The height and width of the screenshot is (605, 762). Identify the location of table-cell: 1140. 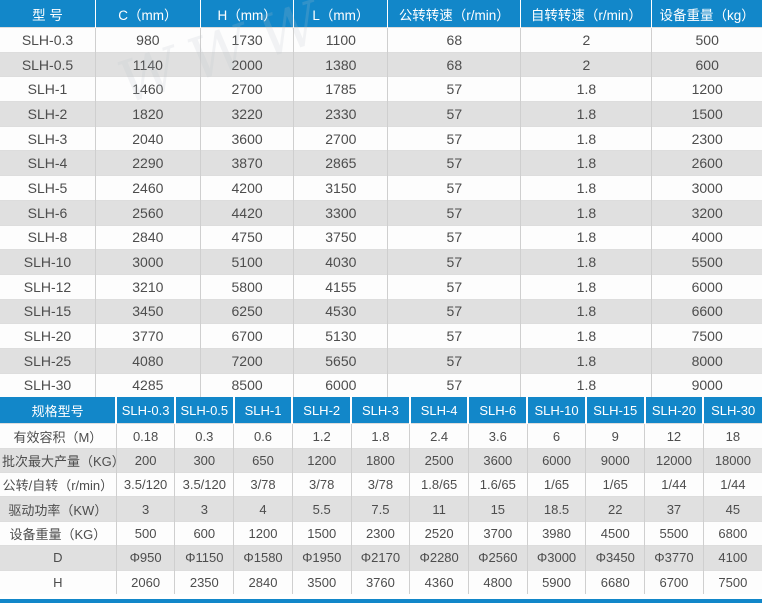
(147, 64).